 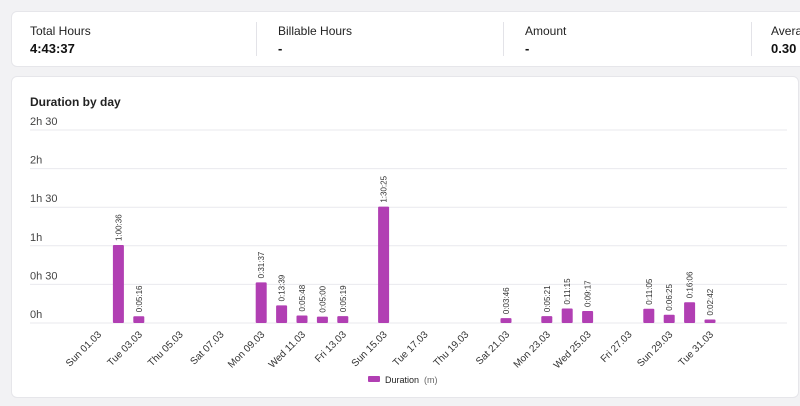 I want to click on data-label: 0:06:25, so click(x=669, y=296).